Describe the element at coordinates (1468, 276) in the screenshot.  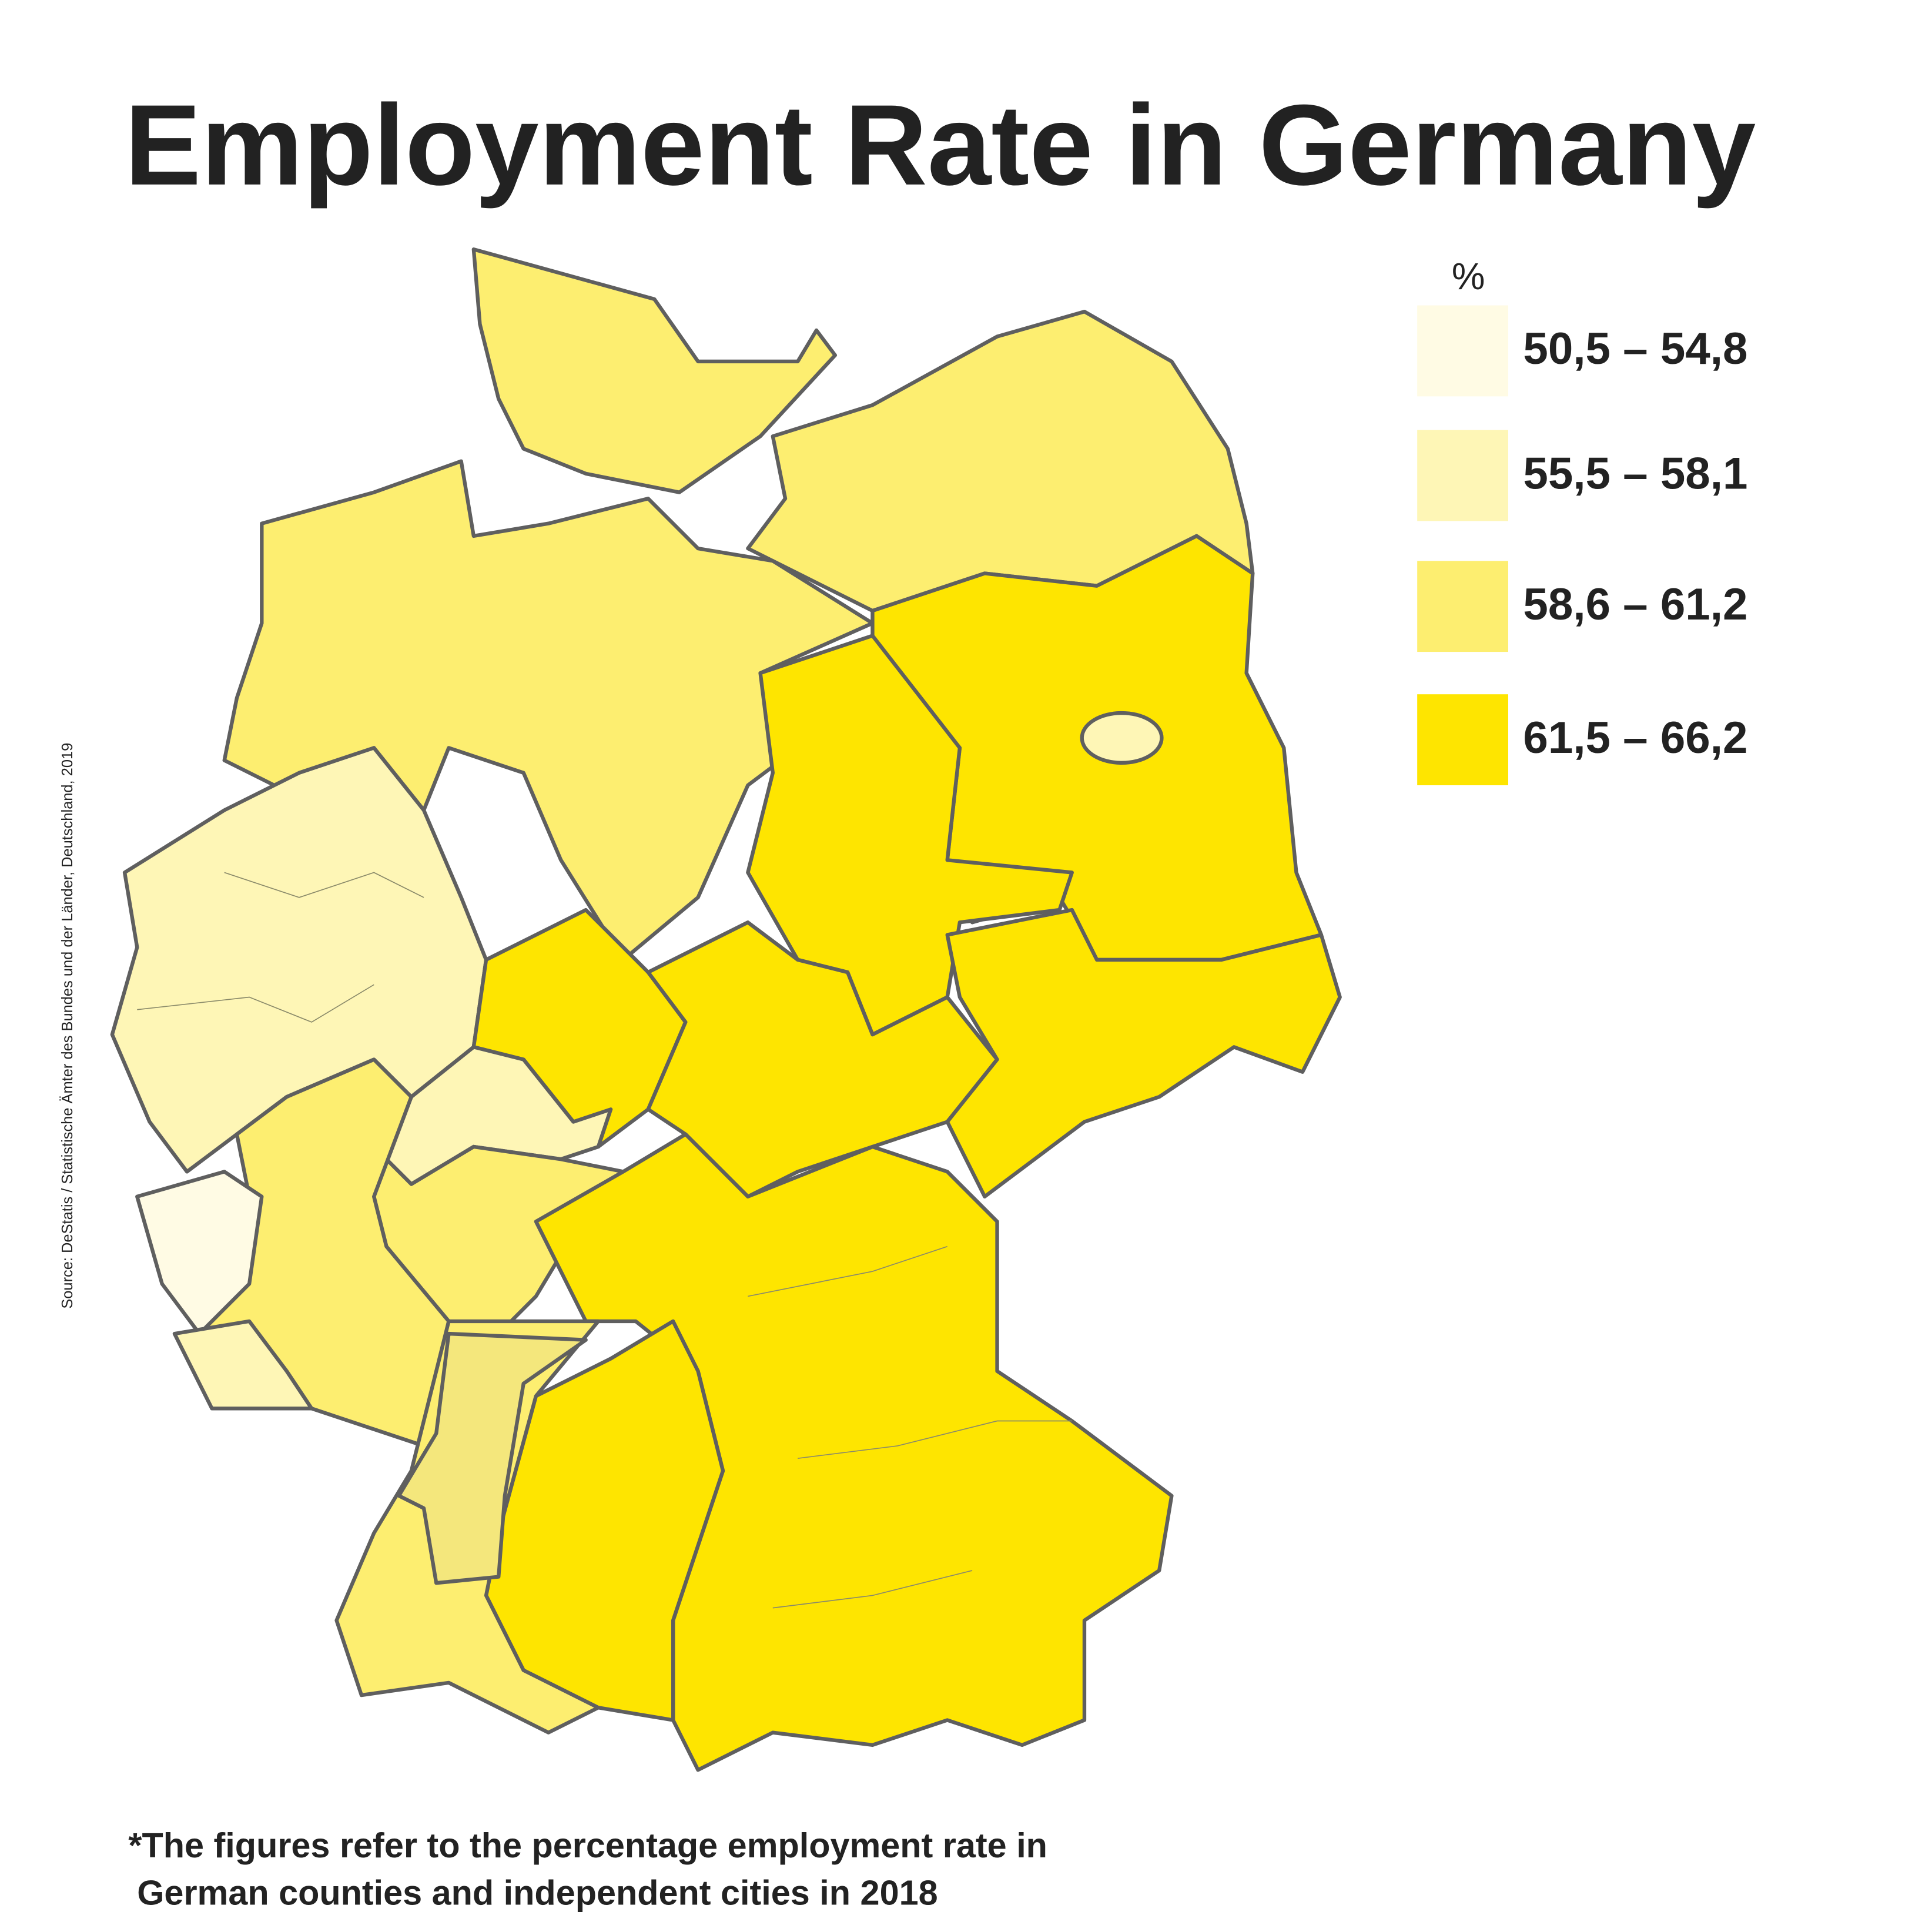
I see `legend-title: %` at that location.